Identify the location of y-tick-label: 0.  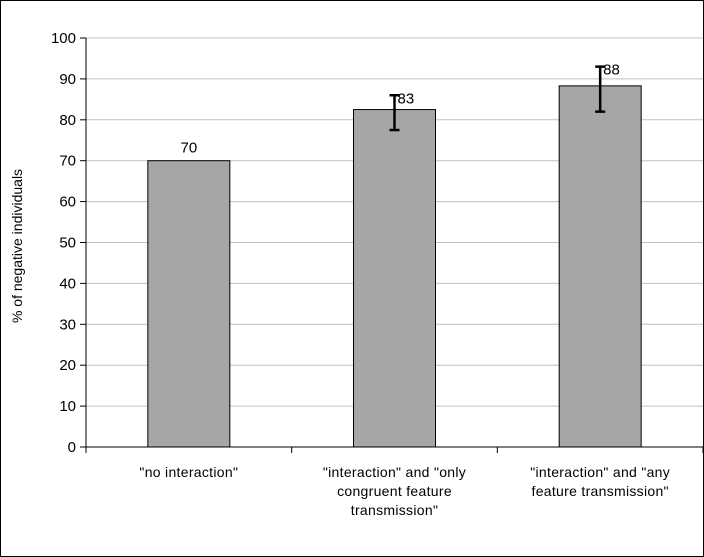
(72, 447).